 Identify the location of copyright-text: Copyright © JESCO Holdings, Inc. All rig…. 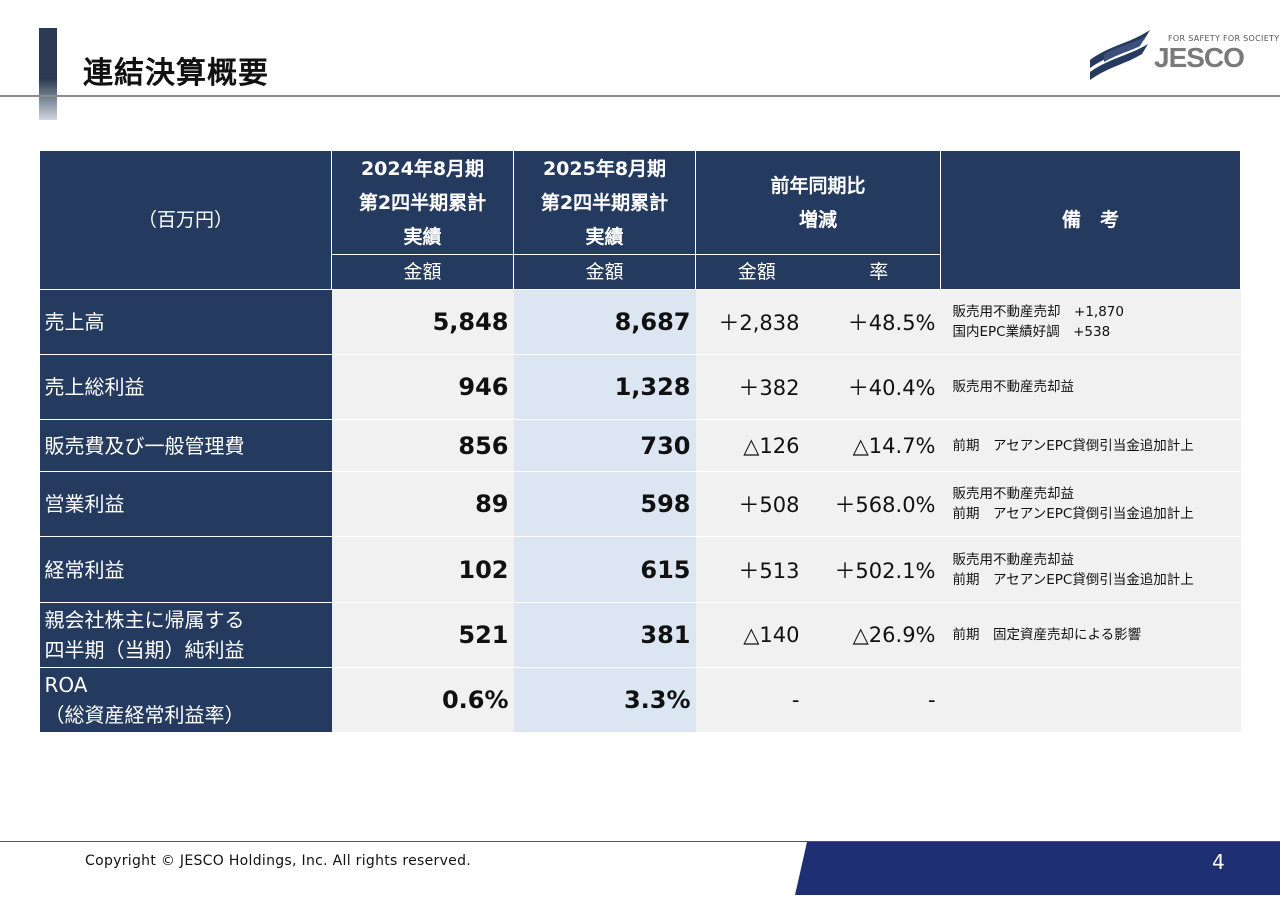
(278, 861).